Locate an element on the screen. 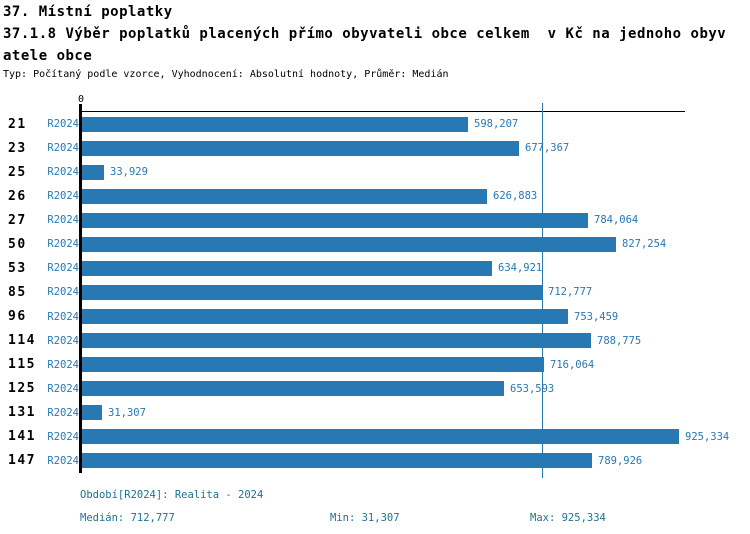 Image resolution: width=750 pixels, height=534 pixels. y-axis-line is located at coordinates (80, 288).